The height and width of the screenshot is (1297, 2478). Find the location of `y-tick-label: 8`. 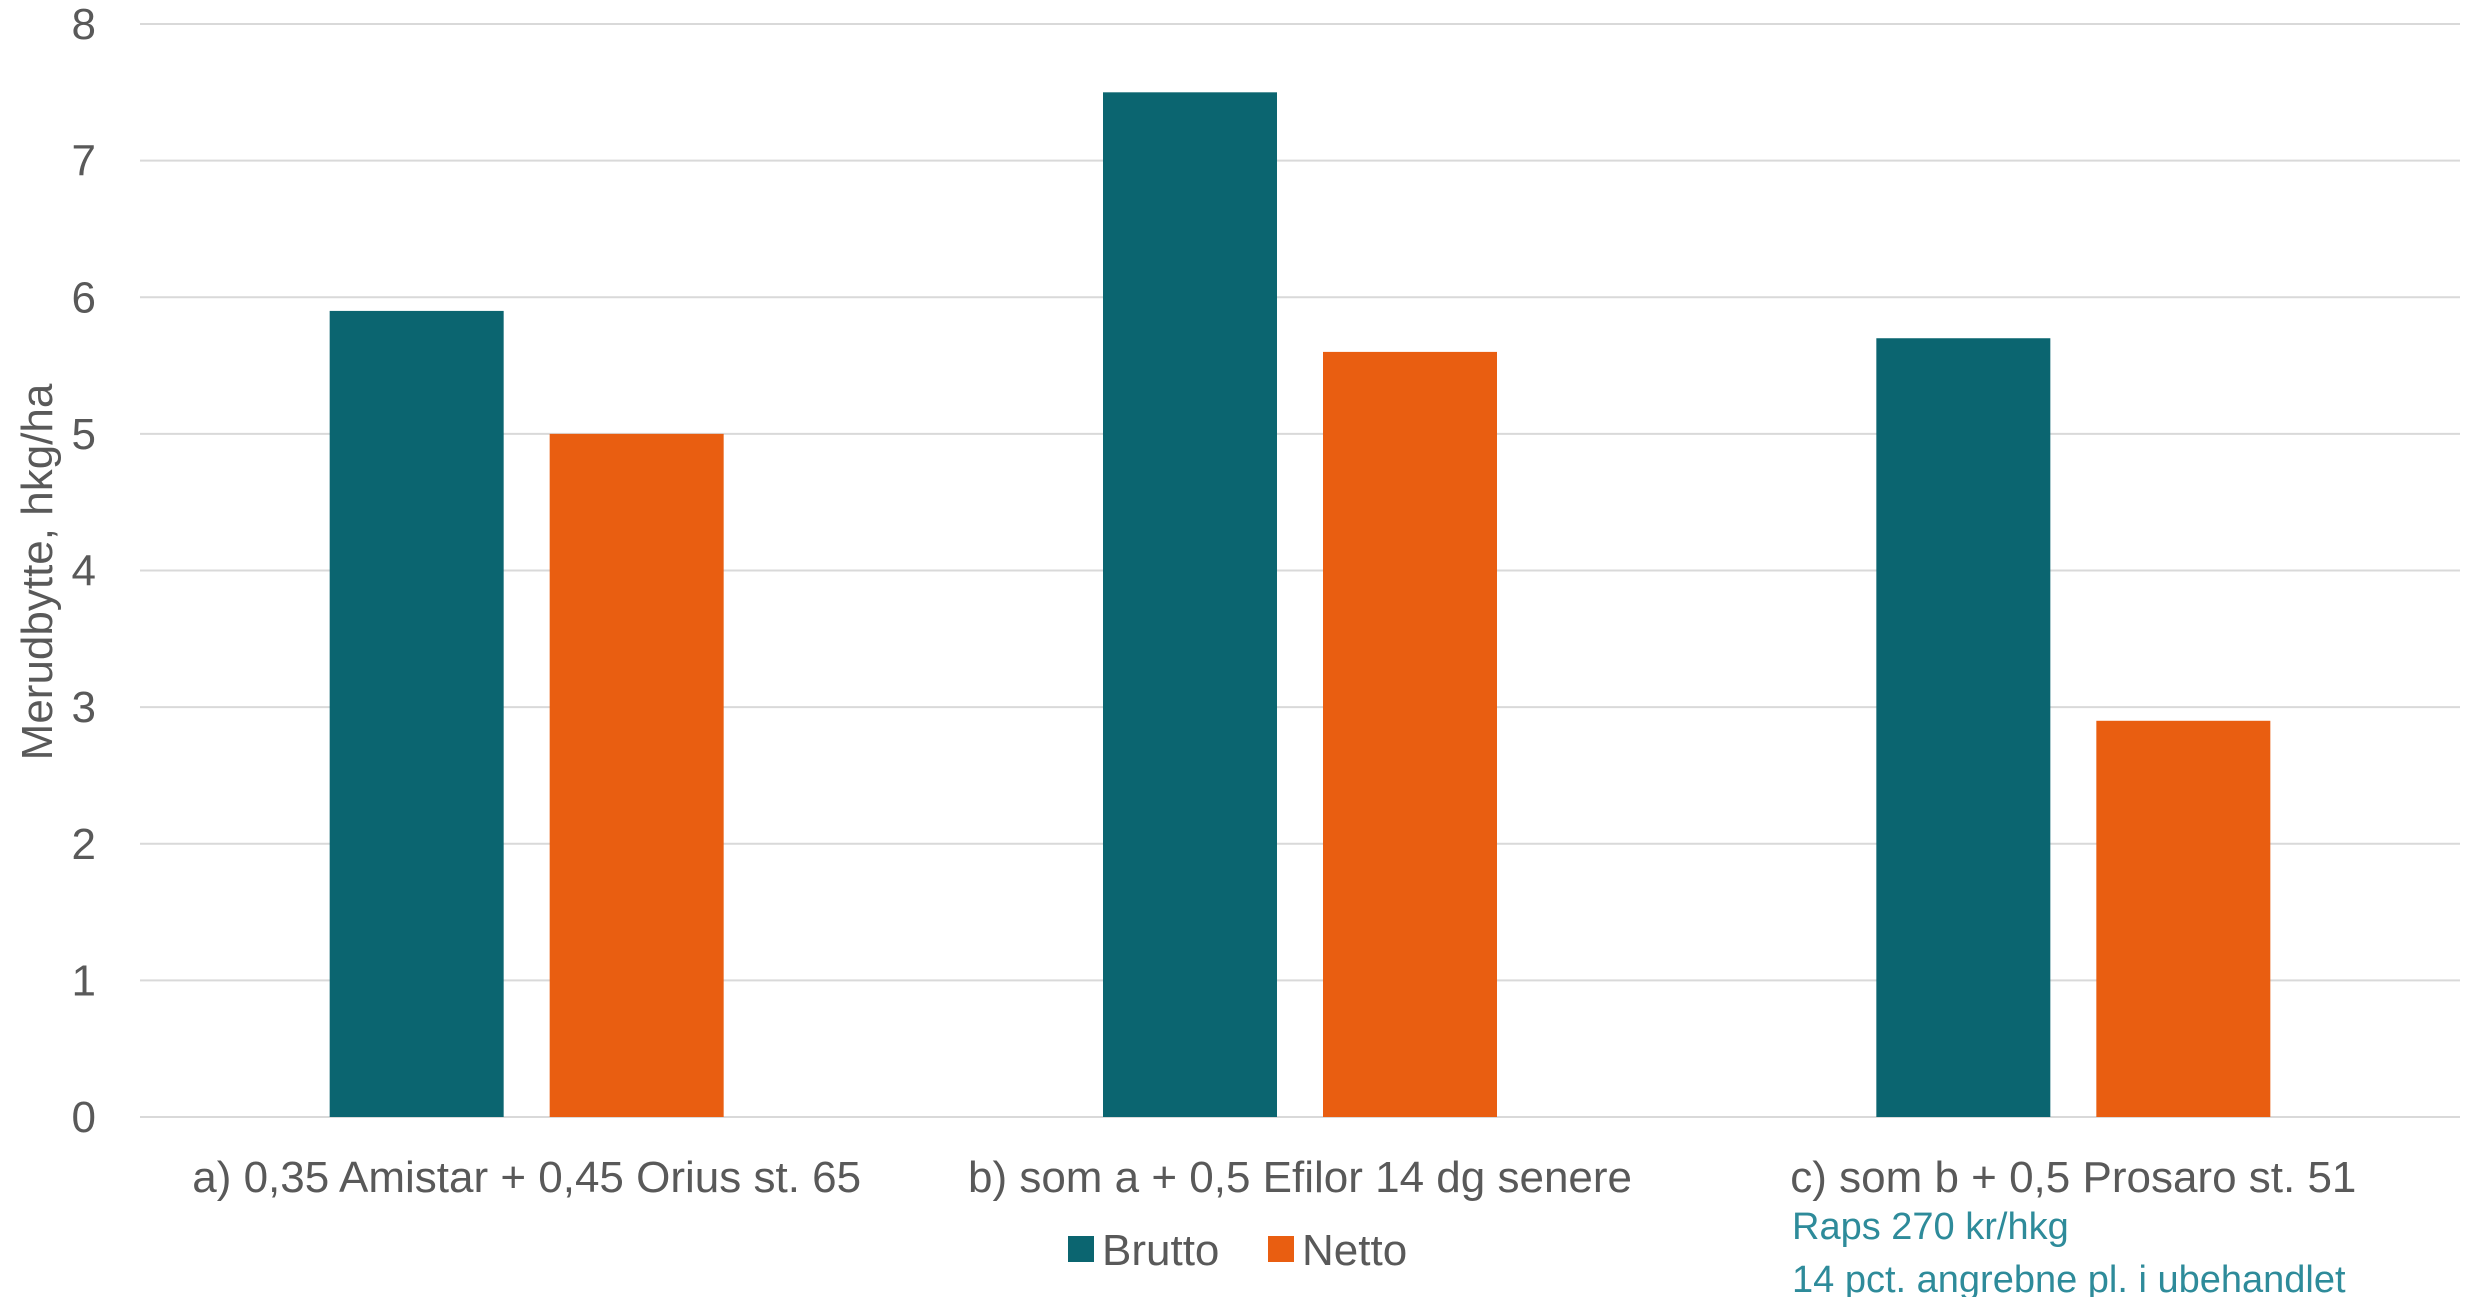

y-tick-label: 8 is located at coordinates (84, 24).